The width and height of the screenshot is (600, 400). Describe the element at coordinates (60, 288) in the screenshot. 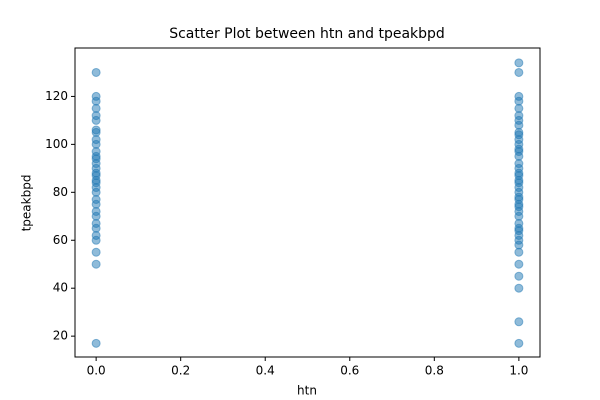

I see `y-tick-label: 40` at that location.